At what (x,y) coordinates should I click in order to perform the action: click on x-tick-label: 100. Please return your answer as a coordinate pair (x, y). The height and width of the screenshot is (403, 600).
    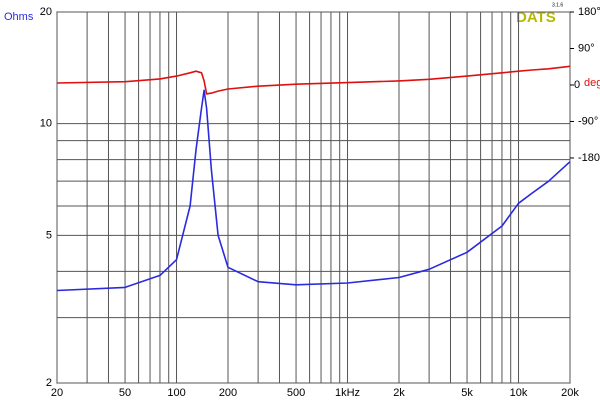
    Looking at the image, I should click on (176, 393).